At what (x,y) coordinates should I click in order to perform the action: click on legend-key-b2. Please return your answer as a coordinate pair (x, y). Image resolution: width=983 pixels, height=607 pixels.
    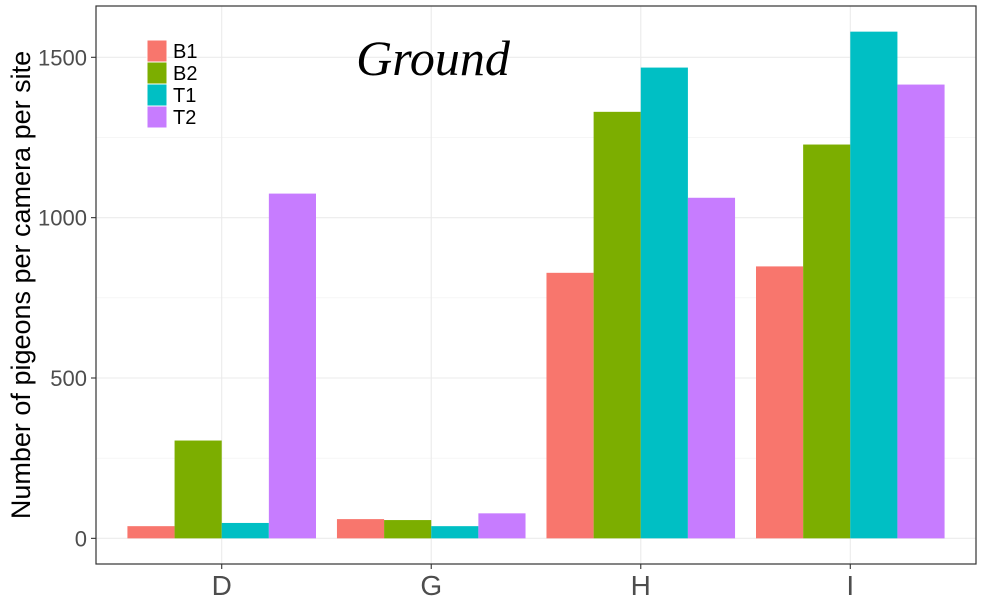
    Looking at the image, I should click on (157, 73).